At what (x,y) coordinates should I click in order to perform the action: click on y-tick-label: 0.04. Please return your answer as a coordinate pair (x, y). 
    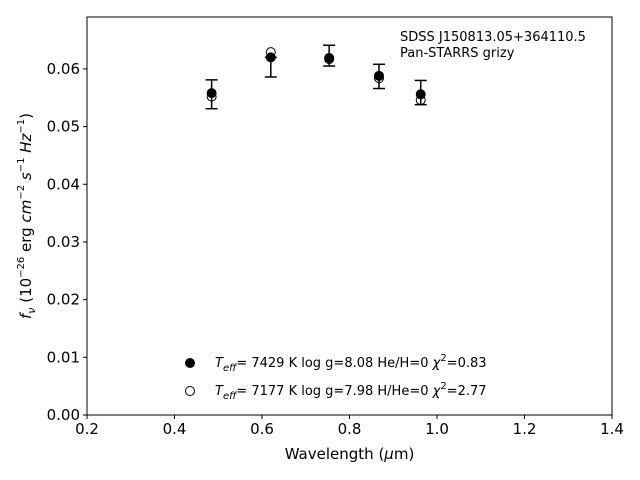
    Looking at the image, I should click on (63, 184).